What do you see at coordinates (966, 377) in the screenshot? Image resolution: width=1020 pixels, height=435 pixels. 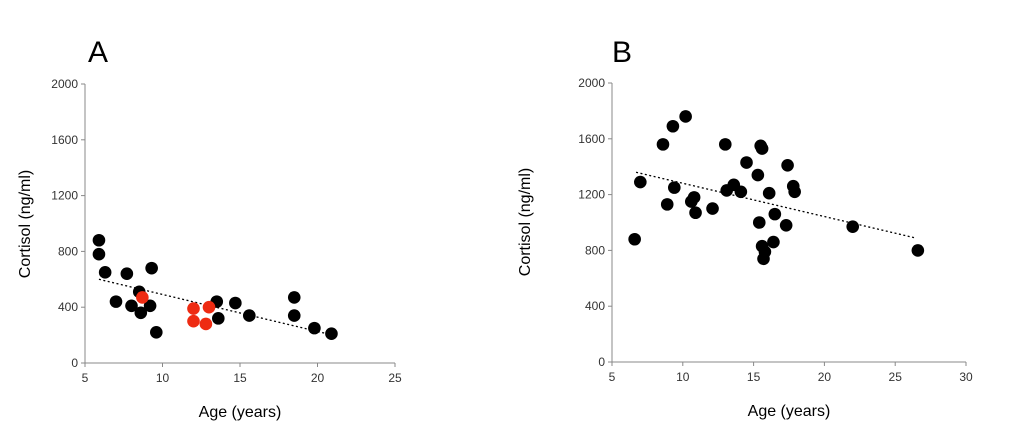 I see `x-tick-label: 30` at bounding box center [966, 377].